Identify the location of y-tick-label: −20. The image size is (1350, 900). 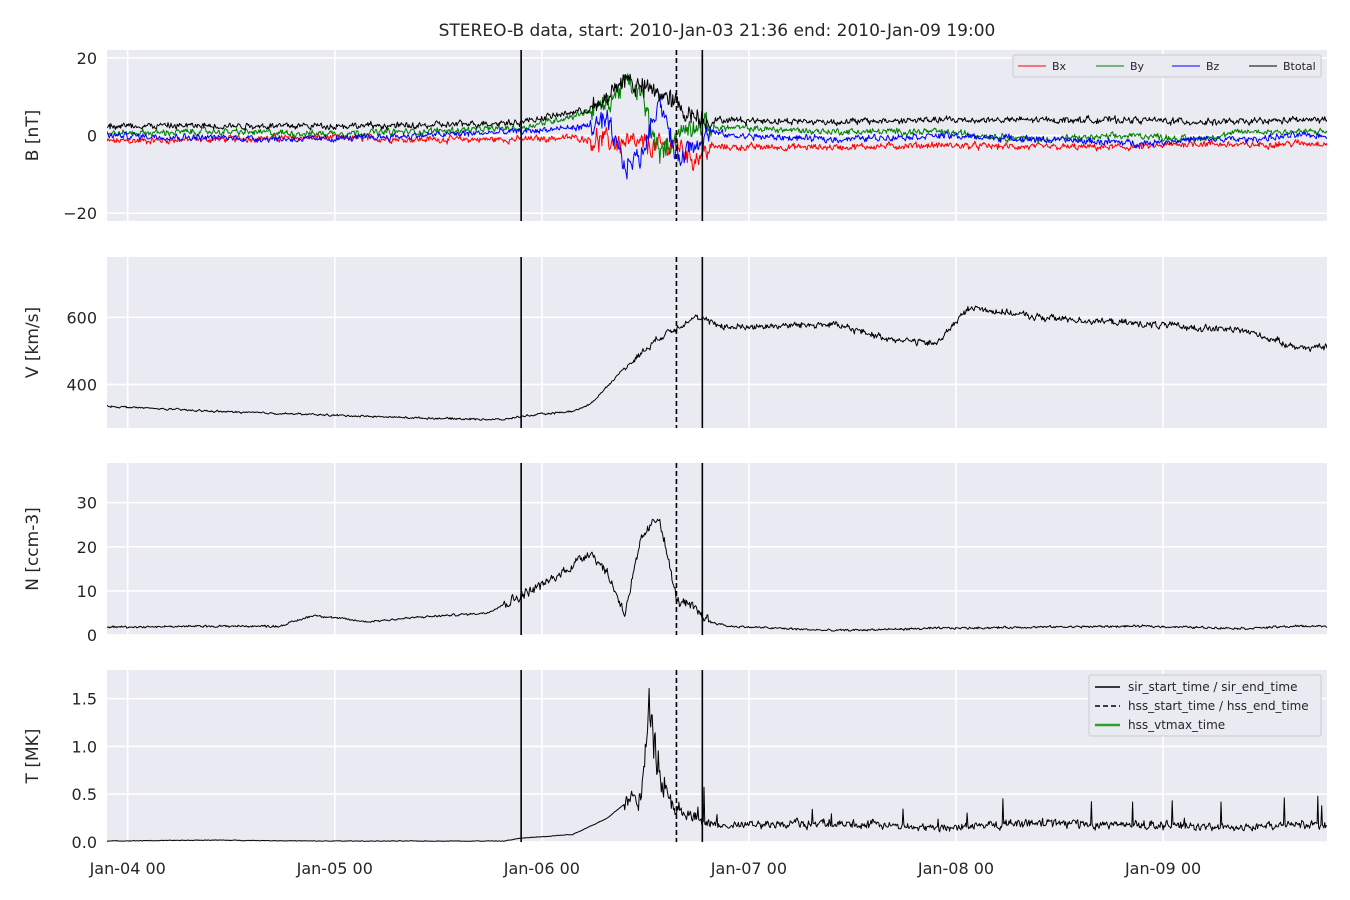
(80, 213).